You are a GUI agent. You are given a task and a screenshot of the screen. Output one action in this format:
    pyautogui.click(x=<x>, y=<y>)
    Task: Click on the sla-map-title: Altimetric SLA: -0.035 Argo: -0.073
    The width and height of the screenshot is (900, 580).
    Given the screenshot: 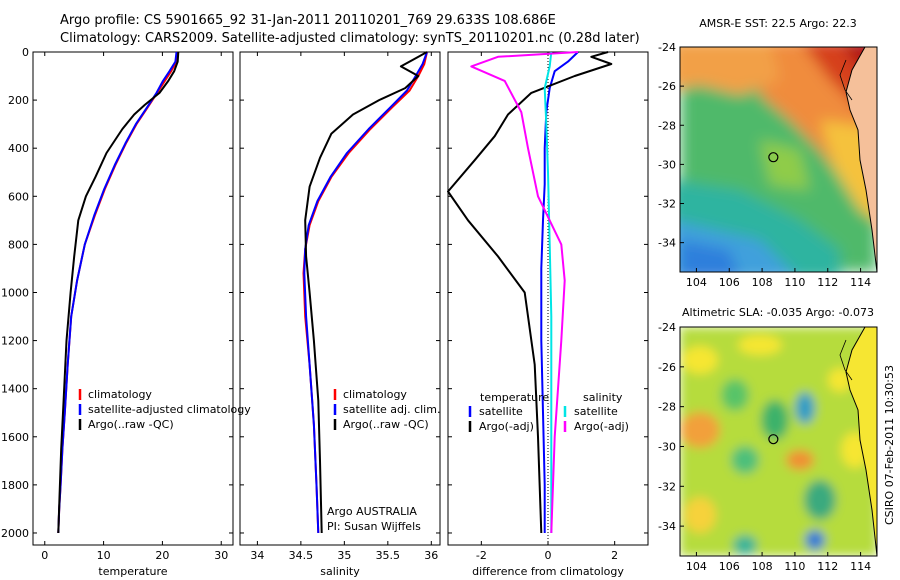 What is the action you would take?
    pyautogui.click(x=778, y=312)
    